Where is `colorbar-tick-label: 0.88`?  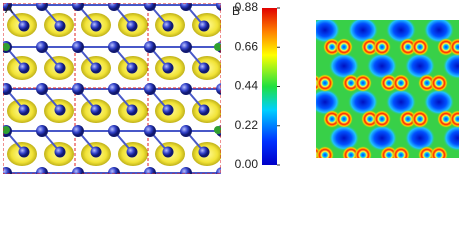
colorbar-tick-label: 0.88 is located at coordinates (247, 7).